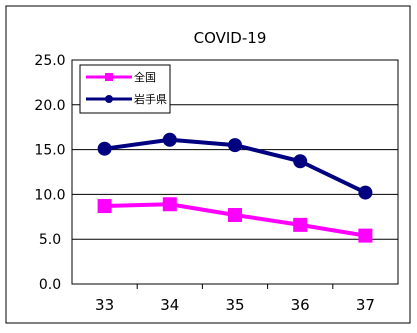  What do you see at coordinates (230, 38) in the screenshot?
I see `chart-title: COVID-19` at bounding box center [230, 38].